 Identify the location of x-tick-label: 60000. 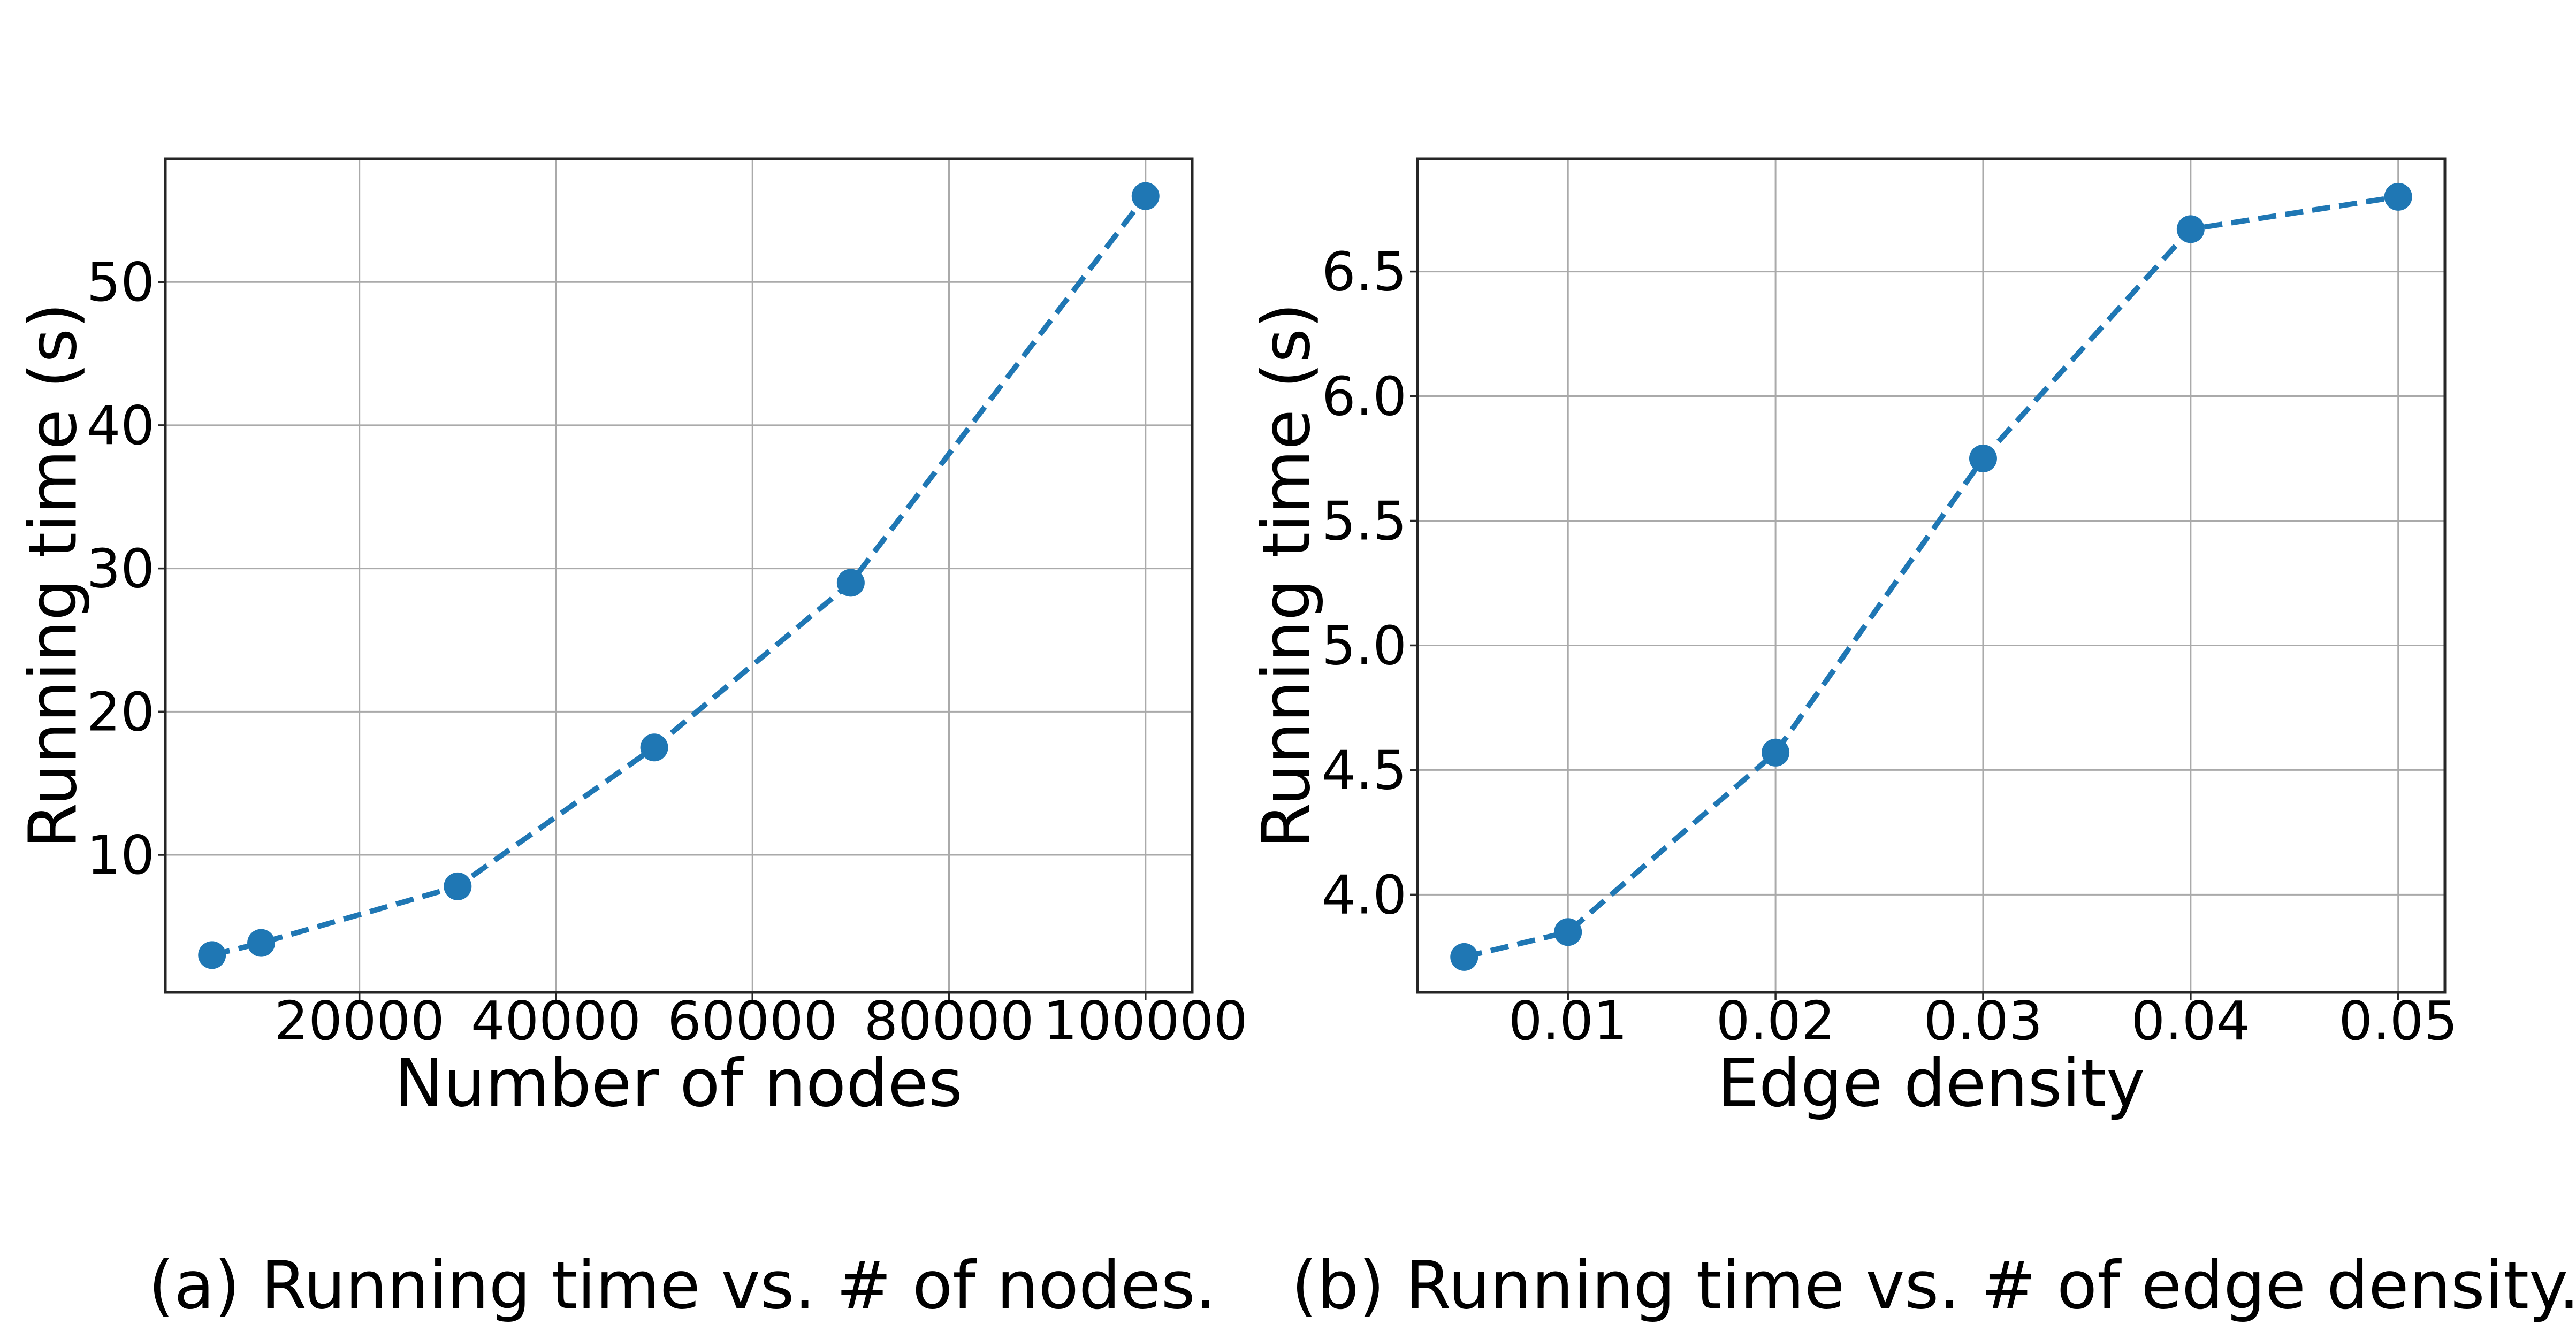
(752, 1021).